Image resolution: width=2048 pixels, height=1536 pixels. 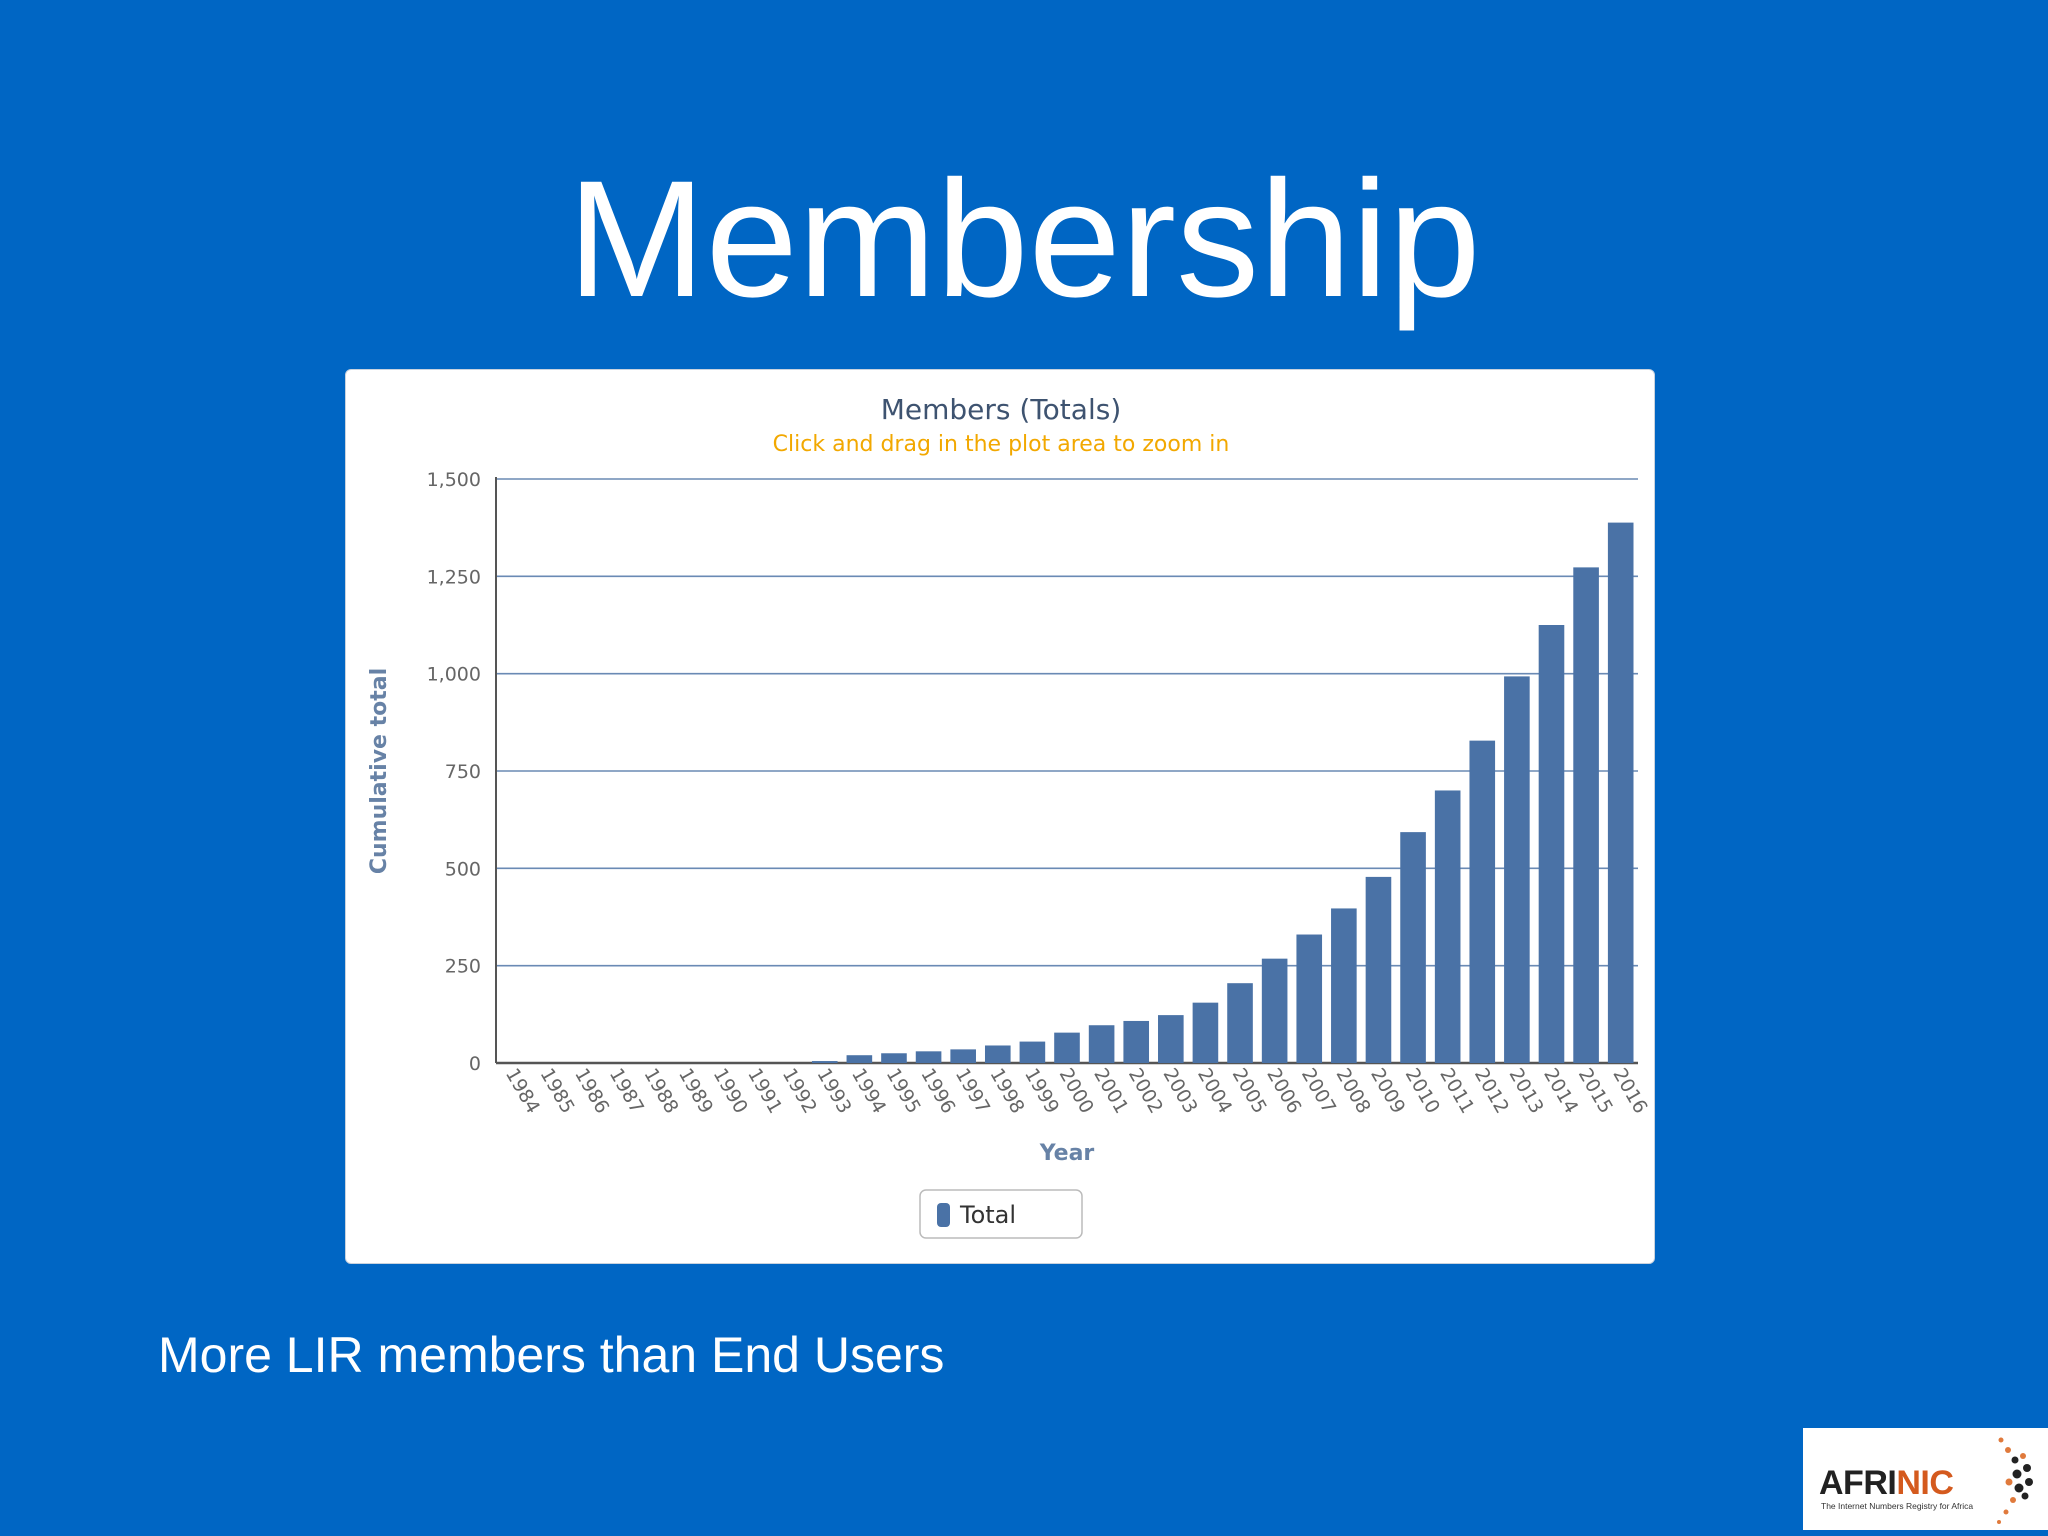 I want to click on bar-2002, so click(x=1136, y=1041).